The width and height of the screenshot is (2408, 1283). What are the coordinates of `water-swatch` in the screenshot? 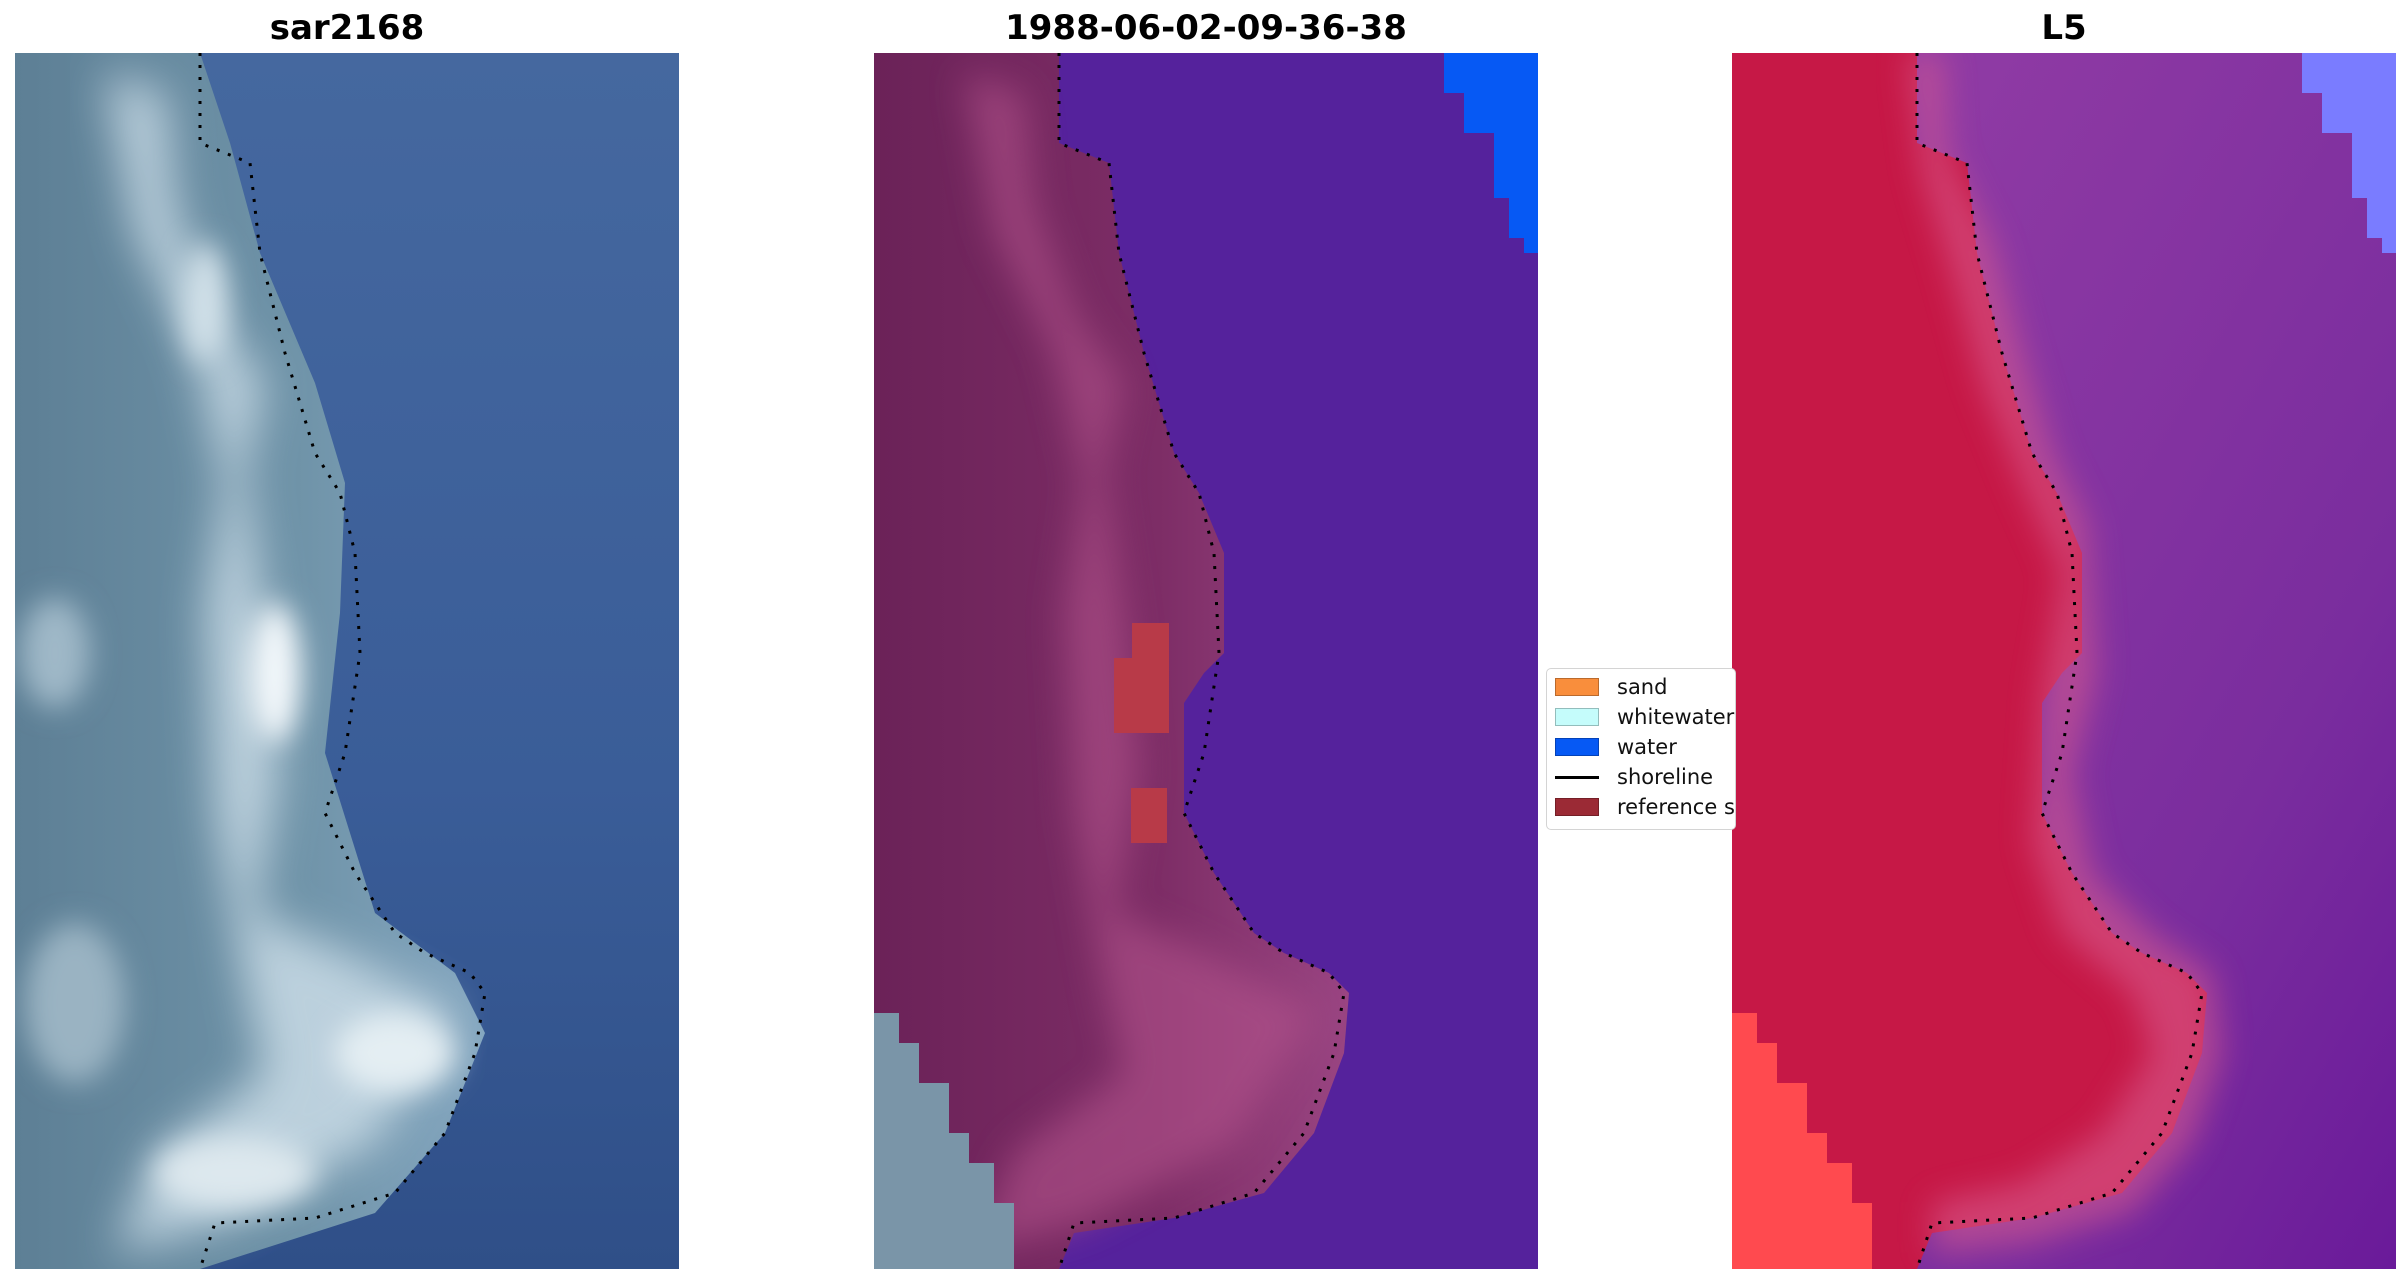 It's located at (1577, 747).